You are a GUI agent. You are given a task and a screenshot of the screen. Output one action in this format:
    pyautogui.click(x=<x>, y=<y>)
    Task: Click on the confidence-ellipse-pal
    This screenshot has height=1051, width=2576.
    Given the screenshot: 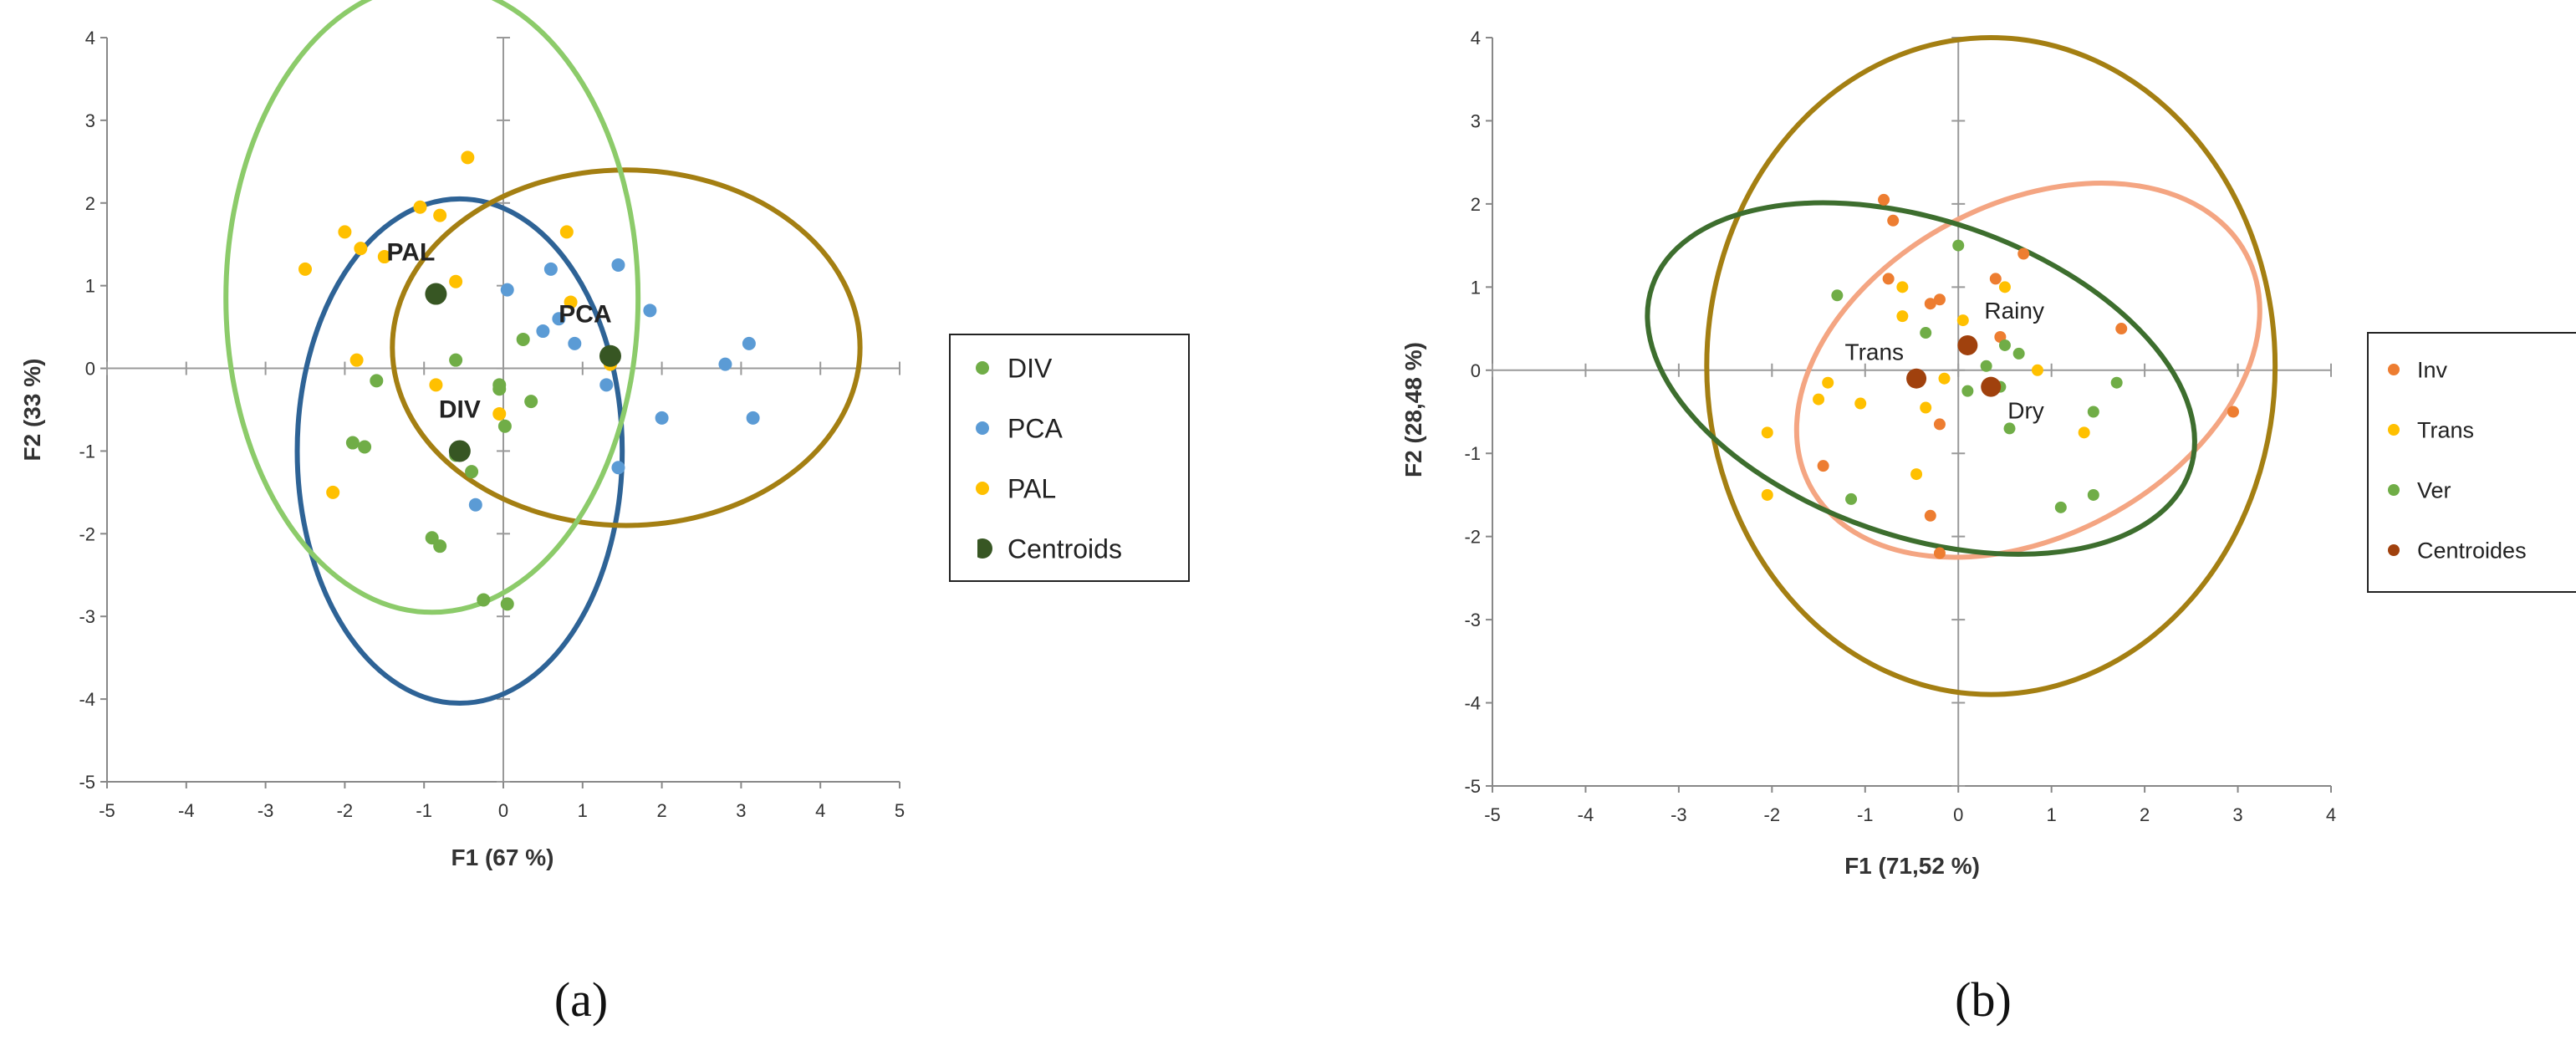 What is the action you would take?
    pyautogui.click(x=432, y=307)
    